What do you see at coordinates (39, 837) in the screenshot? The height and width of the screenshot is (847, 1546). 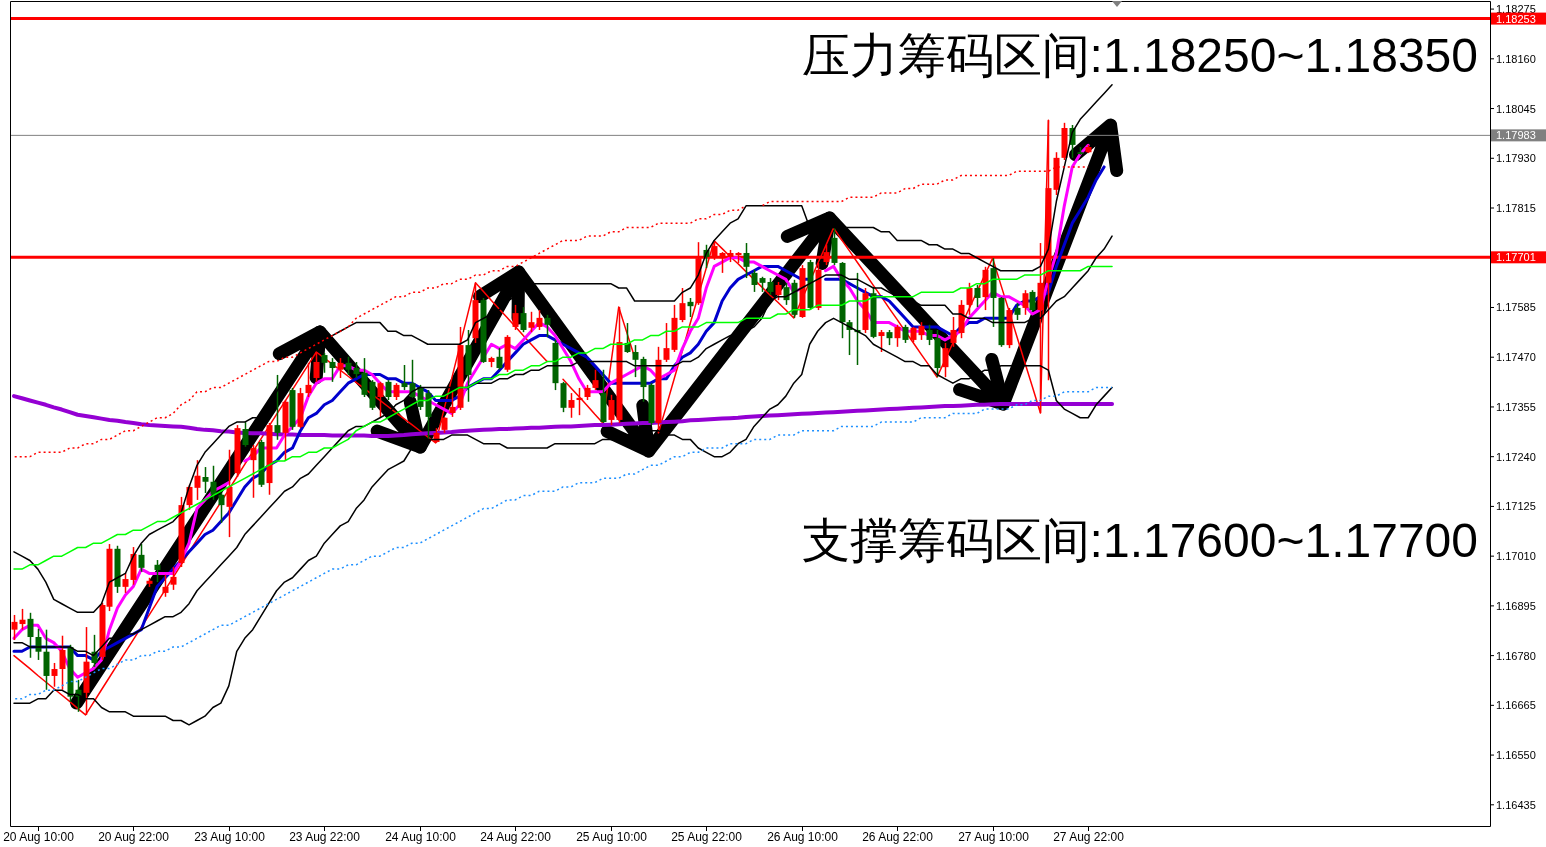 I see `x-tick-label: 20 Aug 10:00` at bounding box center [39, 837].